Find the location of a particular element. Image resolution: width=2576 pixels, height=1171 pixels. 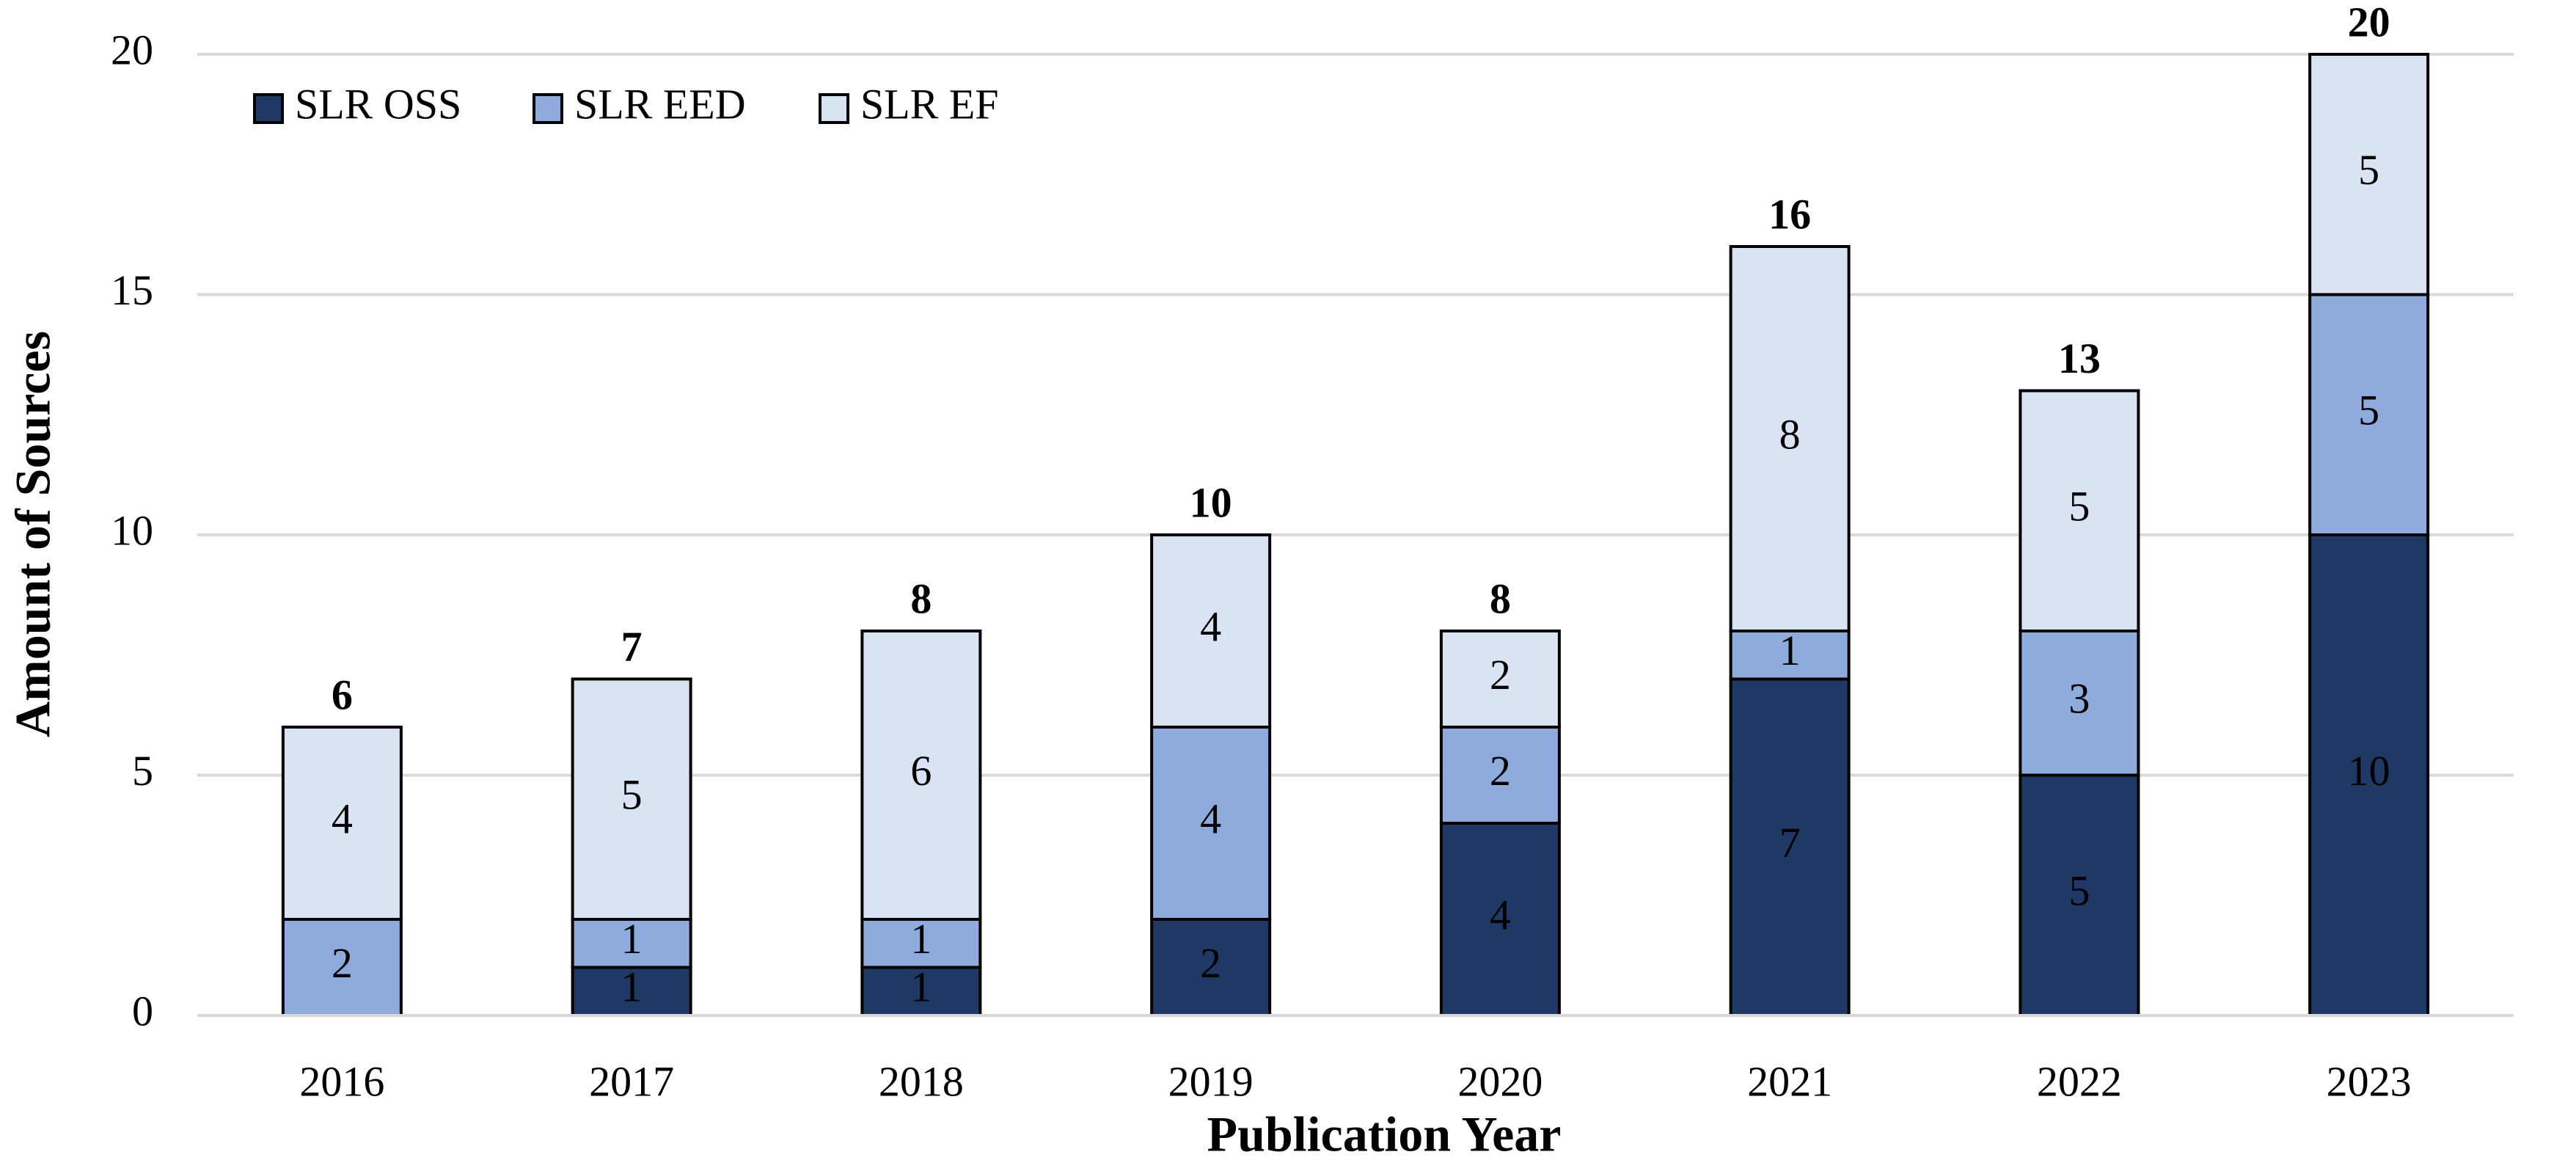

data-label: 8 is located at coordinates (1790, 434).